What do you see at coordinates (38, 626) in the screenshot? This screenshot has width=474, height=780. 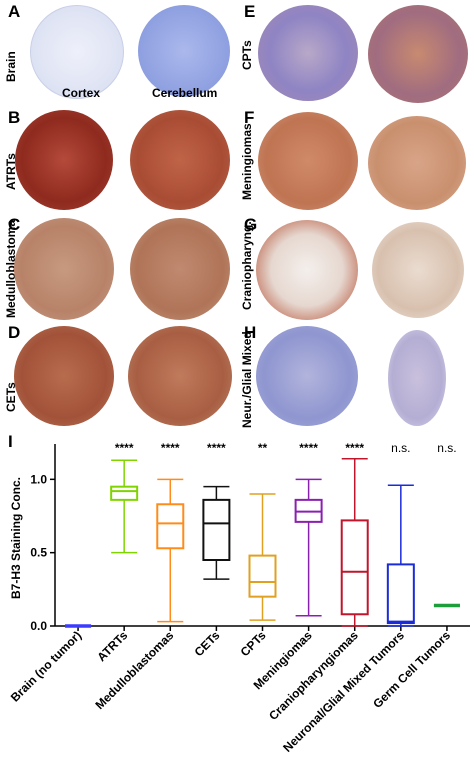 I see `y-tick-label: 0.0` at bounding box center [38, 626].